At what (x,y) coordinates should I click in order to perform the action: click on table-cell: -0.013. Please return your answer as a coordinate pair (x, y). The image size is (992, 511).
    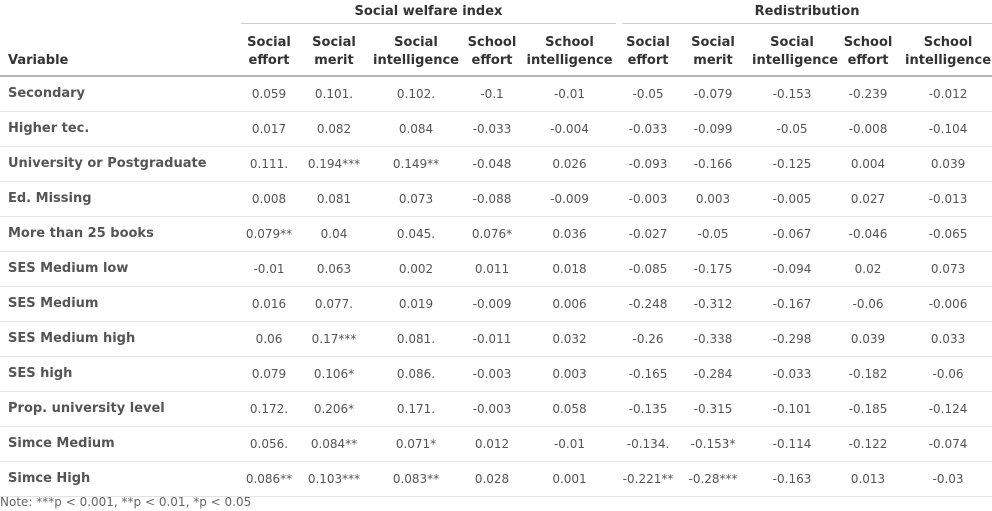
    Looking at the image, I should click on (948, 199).